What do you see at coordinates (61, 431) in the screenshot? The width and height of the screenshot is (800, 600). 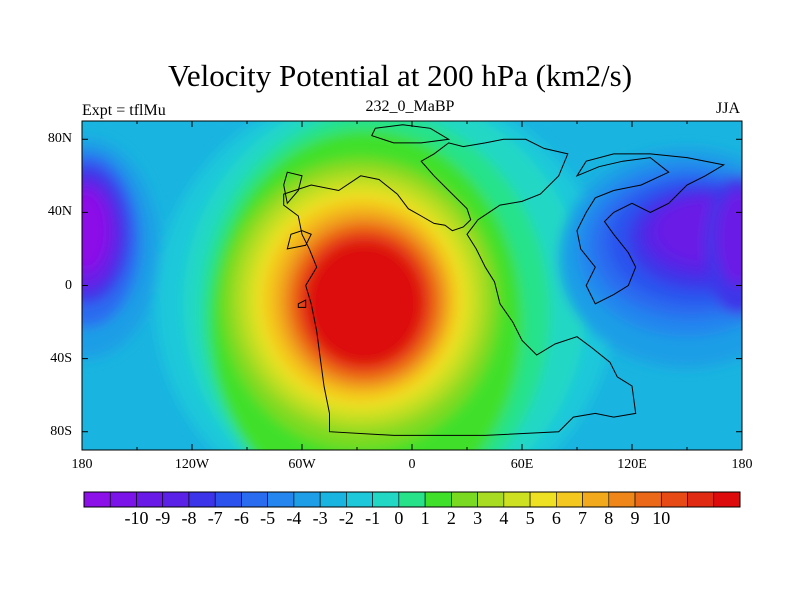 I see `y-tick-label: 80S` at bounding box center [61, 431].